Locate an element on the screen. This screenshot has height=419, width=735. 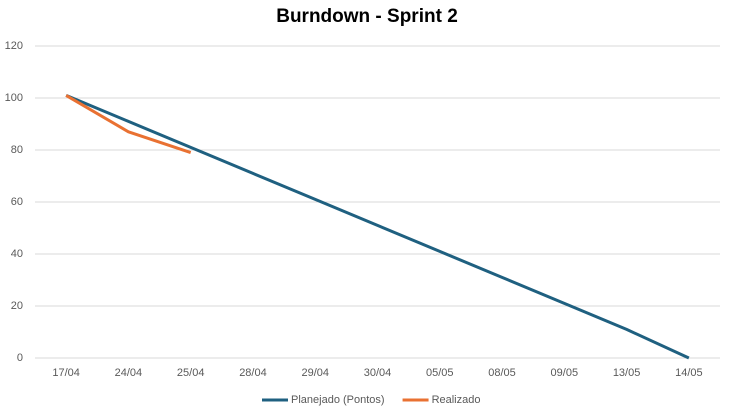
y-tick-label: 40 is located at coordinates (17, 254).